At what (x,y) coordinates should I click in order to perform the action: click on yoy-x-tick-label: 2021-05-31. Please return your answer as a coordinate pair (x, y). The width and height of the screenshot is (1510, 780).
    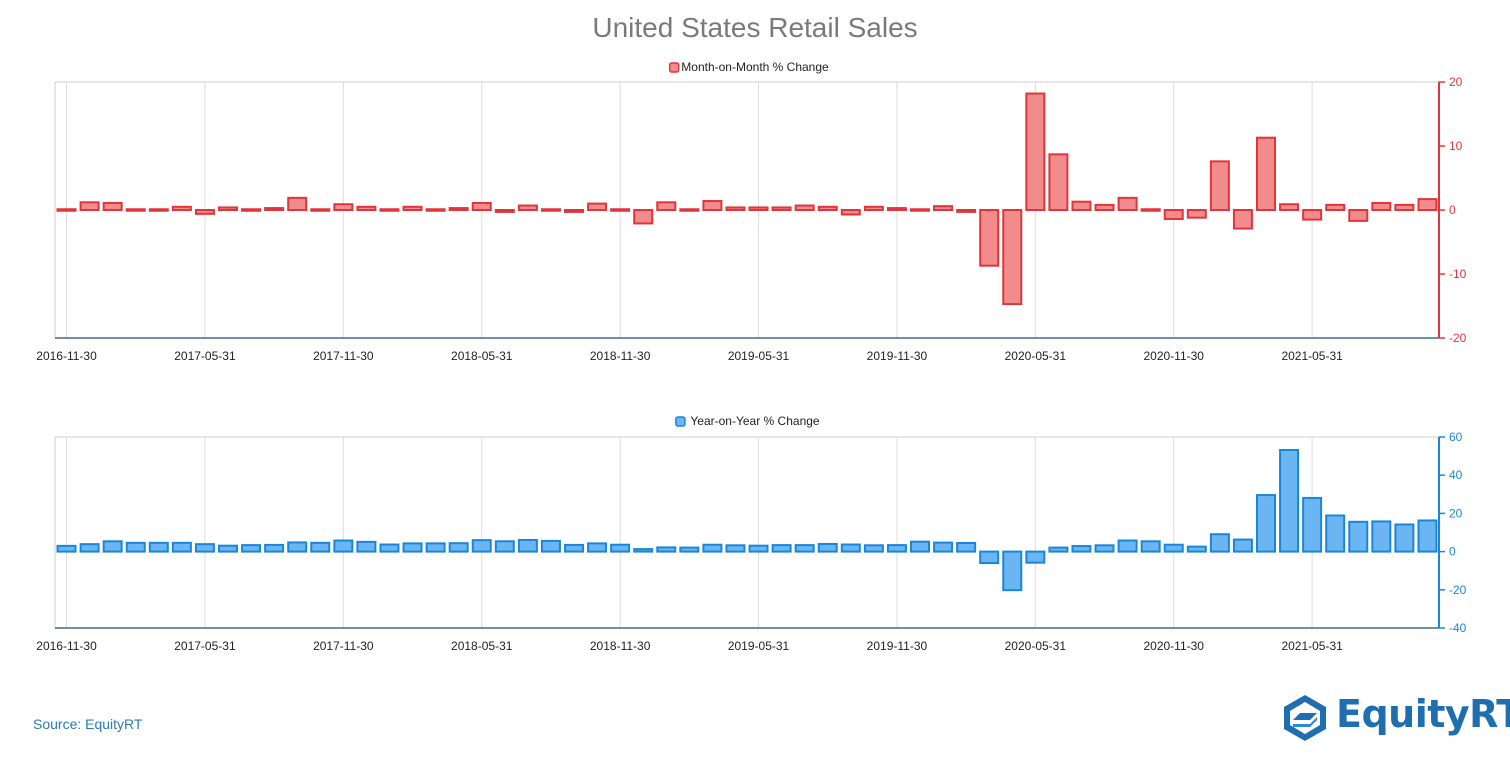
    Looking at the image, I should click on (1312, 646).